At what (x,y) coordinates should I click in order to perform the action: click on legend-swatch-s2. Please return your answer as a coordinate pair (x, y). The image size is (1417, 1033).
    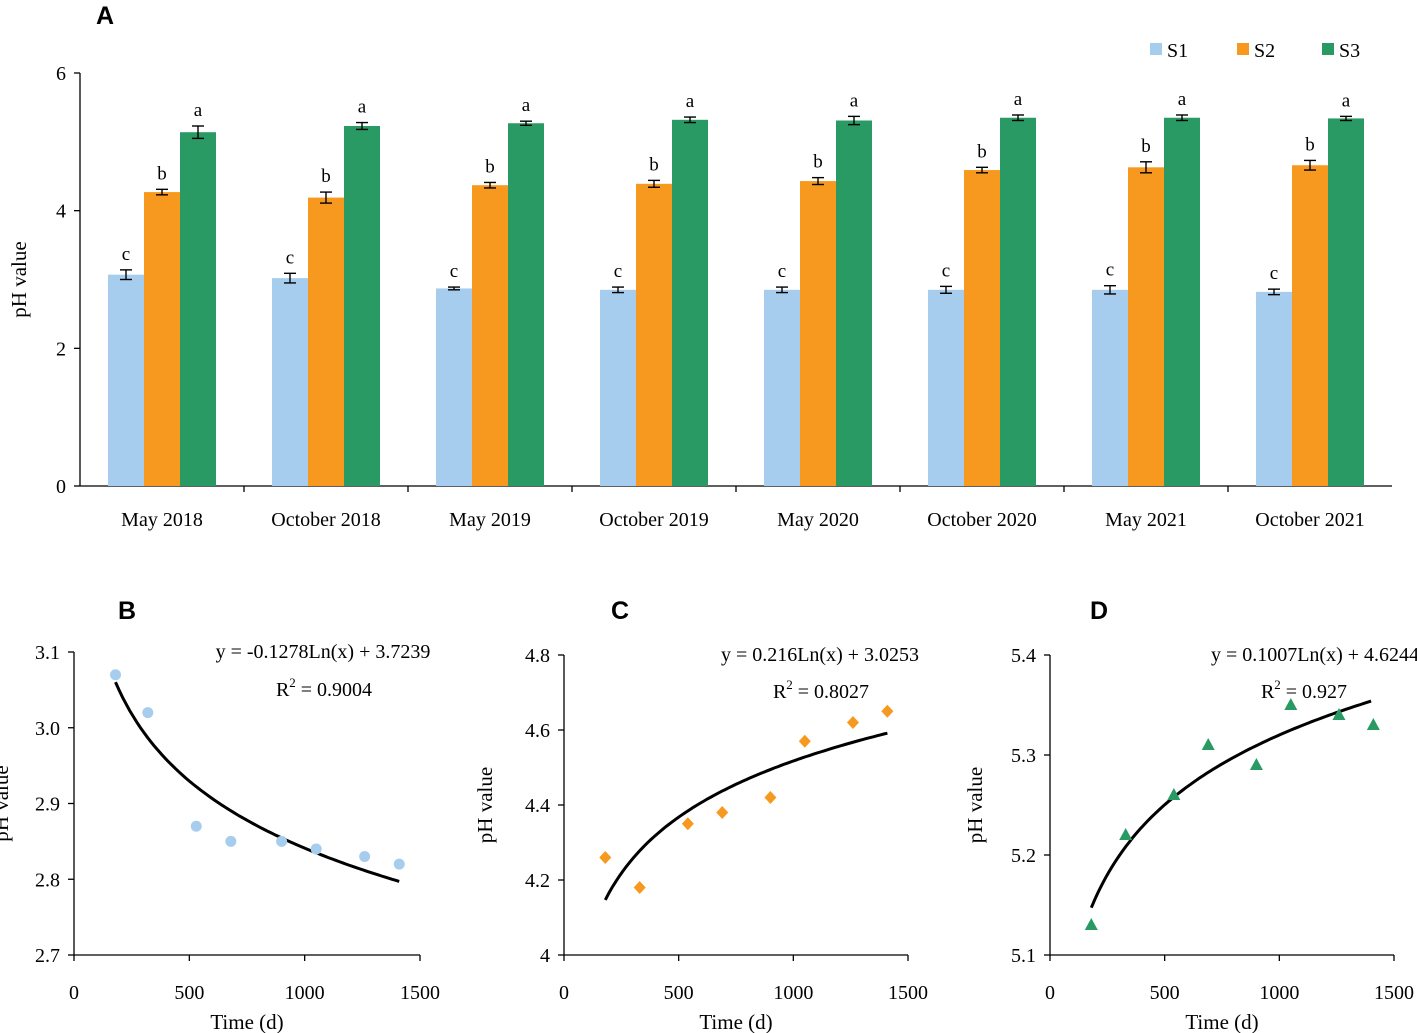
    Looking at the image, I should click on (1243, 49).